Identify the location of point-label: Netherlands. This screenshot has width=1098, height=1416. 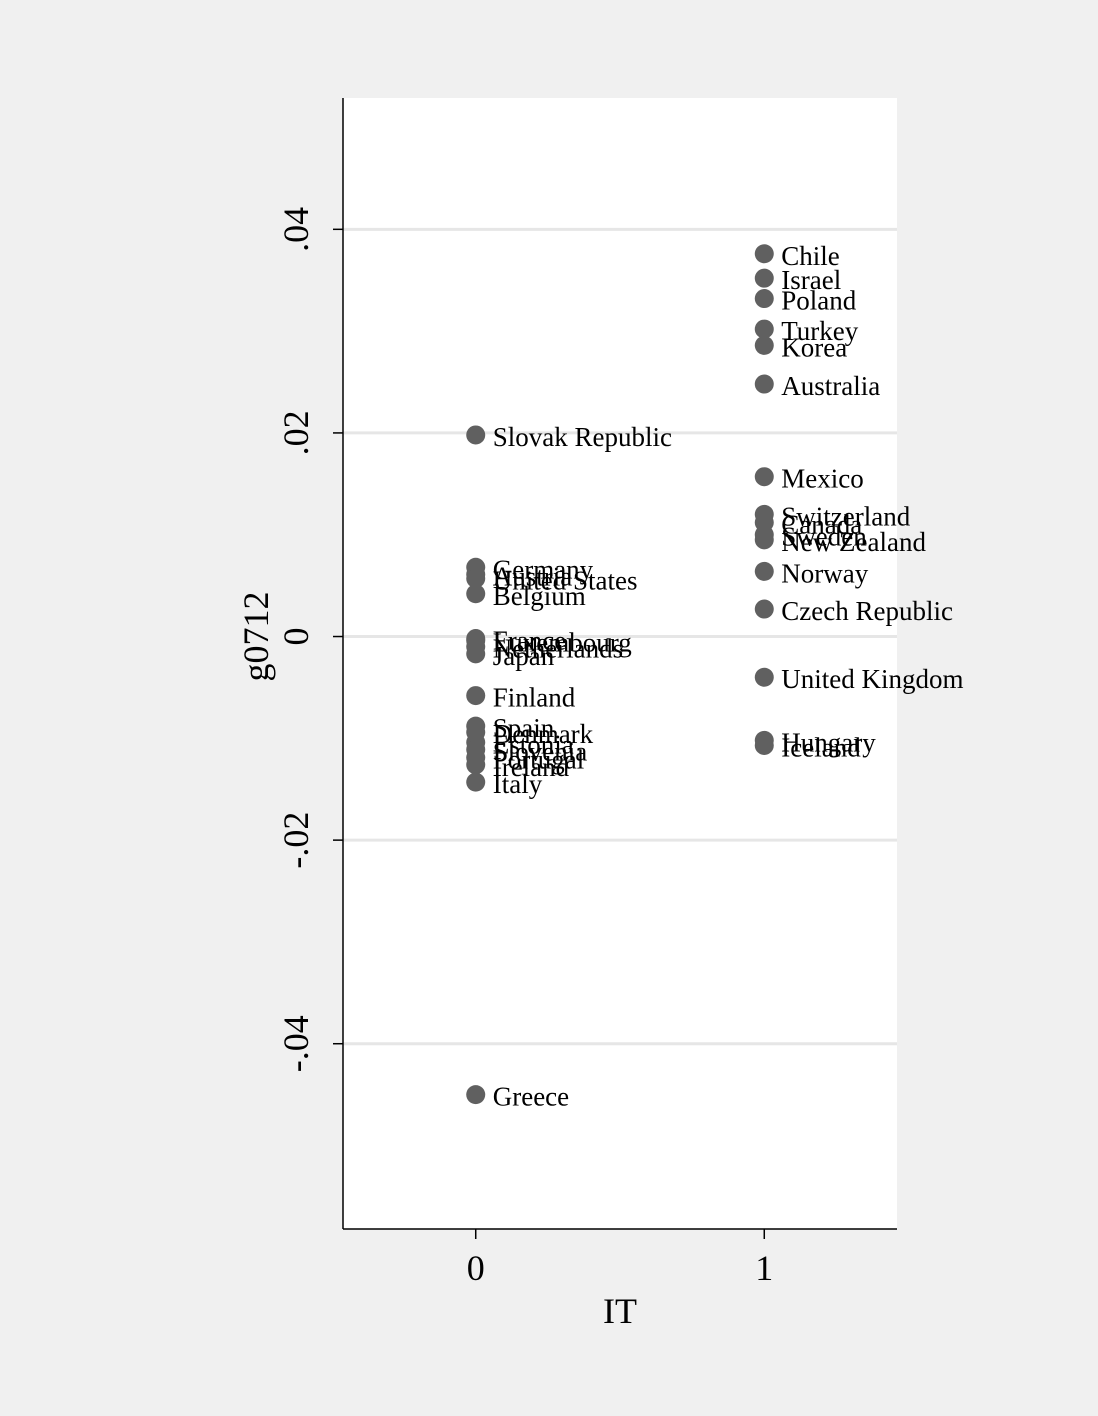
(558, 649).